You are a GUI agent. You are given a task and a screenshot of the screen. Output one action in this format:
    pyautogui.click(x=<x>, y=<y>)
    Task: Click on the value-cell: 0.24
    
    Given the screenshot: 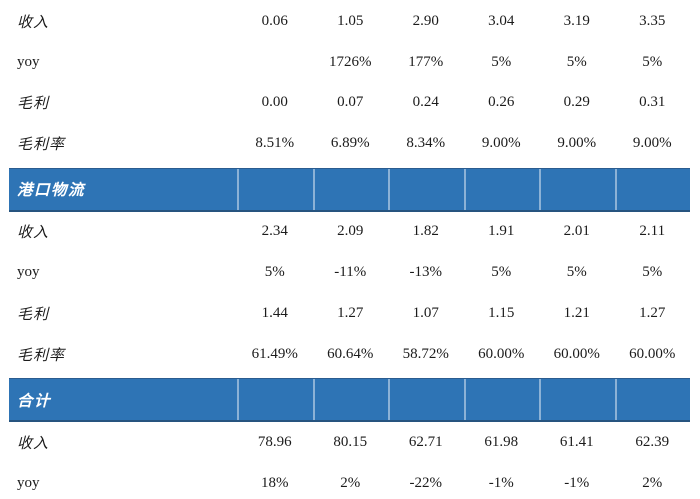 What is the action you would take?
    pyautogui.click(x=425, y=102)
    